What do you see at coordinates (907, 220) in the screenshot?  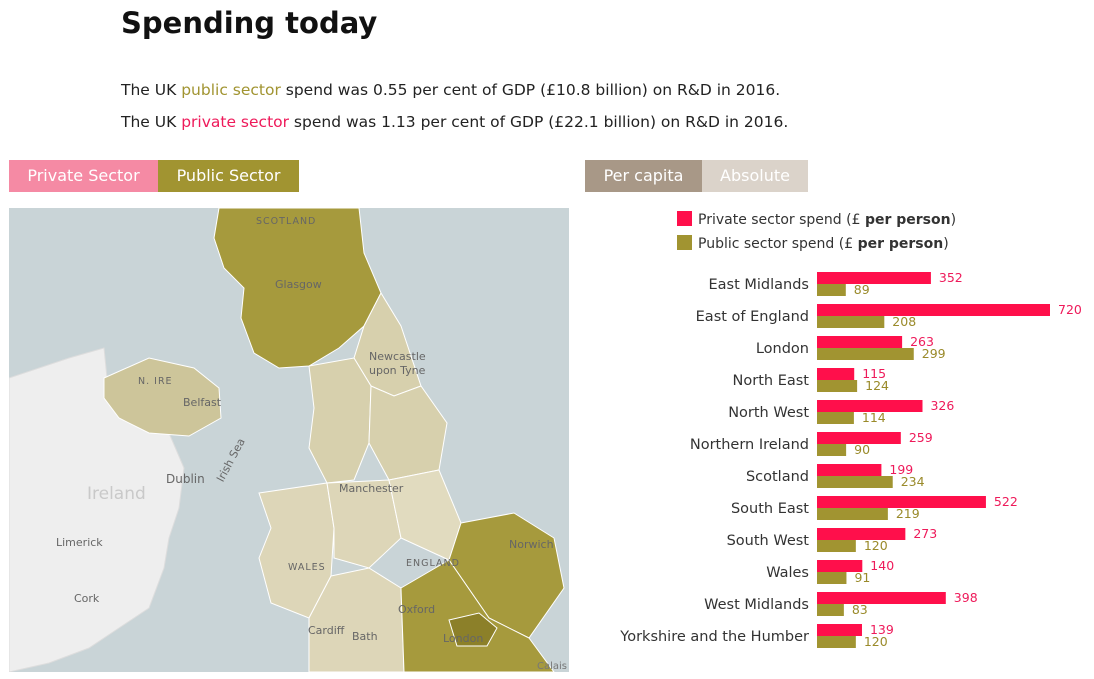 I see `legend-private-bold: per person` at bounding box center [907, 220].